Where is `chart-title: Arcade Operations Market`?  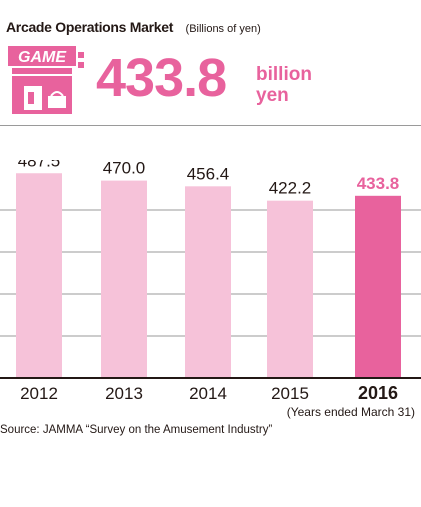
chart-title: Arcade Operations Market is located at coordinates (90, 27).